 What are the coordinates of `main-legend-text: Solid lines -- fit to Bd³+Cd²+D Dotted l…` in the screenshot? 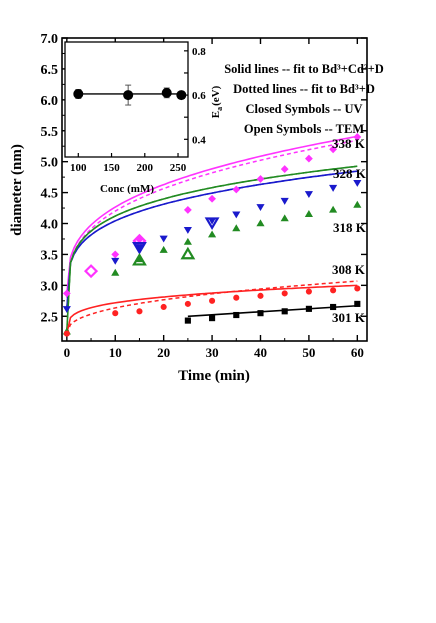 It's located at (304, 99).